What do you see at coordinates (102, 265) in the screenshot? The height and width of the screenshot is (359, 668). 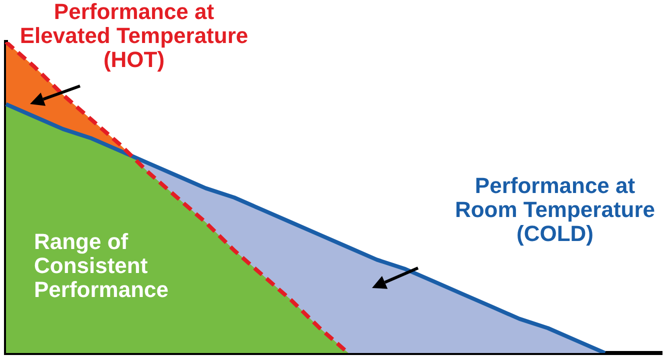 I see `annotation: Range of Consistent Performance` at bounding box center [102, 265].